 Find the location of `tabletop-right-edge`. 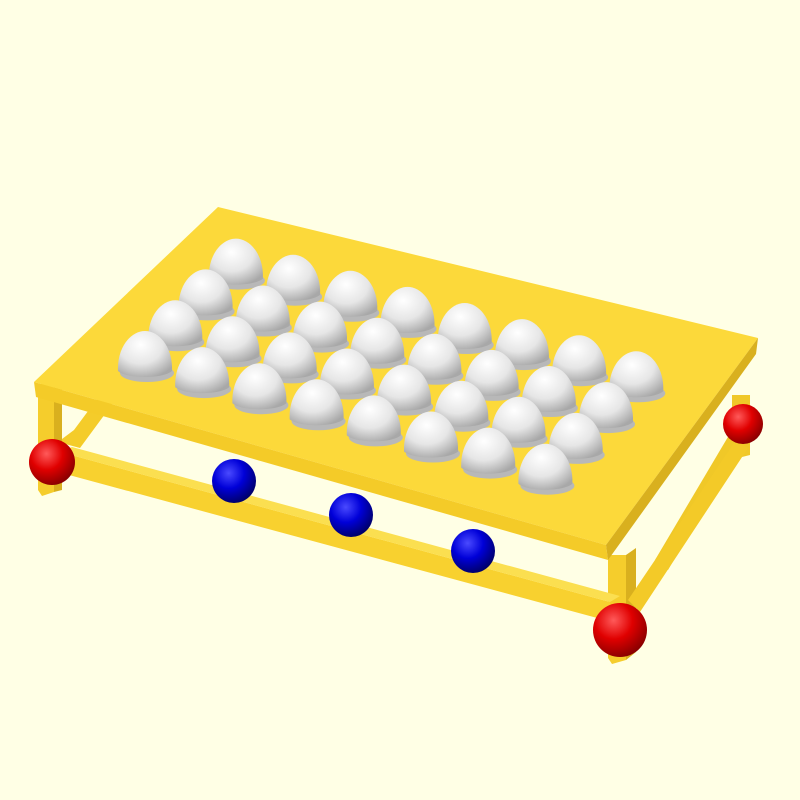

tabletop-right-edge is located at coordinates (682, 449).